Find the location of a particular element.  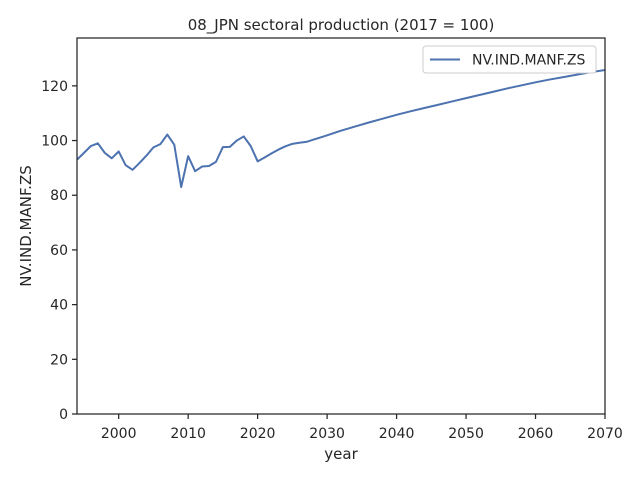

y-tick-label: 120 is located at coordinates (54, 87).